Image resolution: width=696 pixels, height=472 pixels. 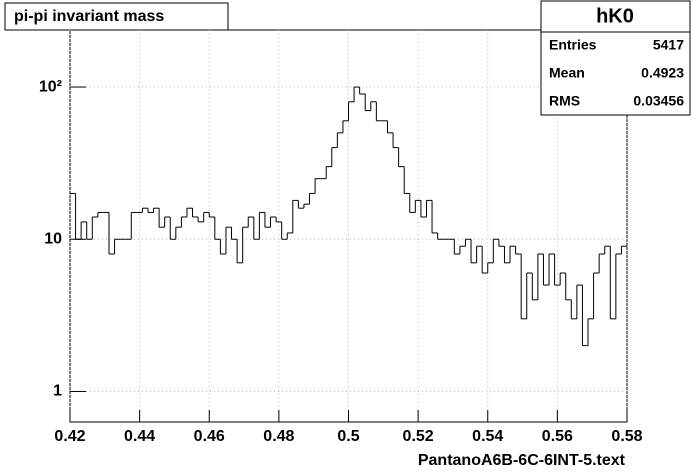 What do you see at coordinates (487, 436) in the screenshot?
I see `x-tick-label: 0.54` at bounding box center [487, 436].